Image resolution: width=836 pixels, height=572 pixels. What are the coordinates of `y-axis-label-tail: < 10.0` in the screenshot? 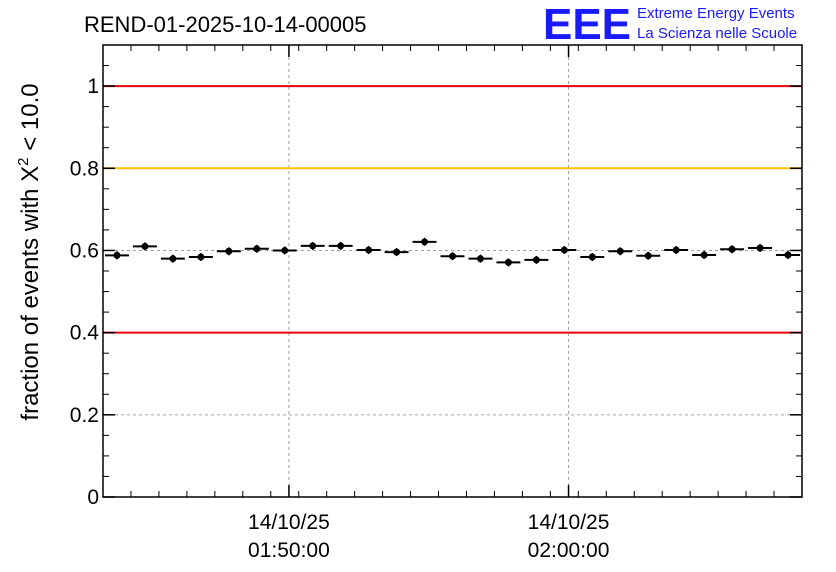 It's located at (30, 120).